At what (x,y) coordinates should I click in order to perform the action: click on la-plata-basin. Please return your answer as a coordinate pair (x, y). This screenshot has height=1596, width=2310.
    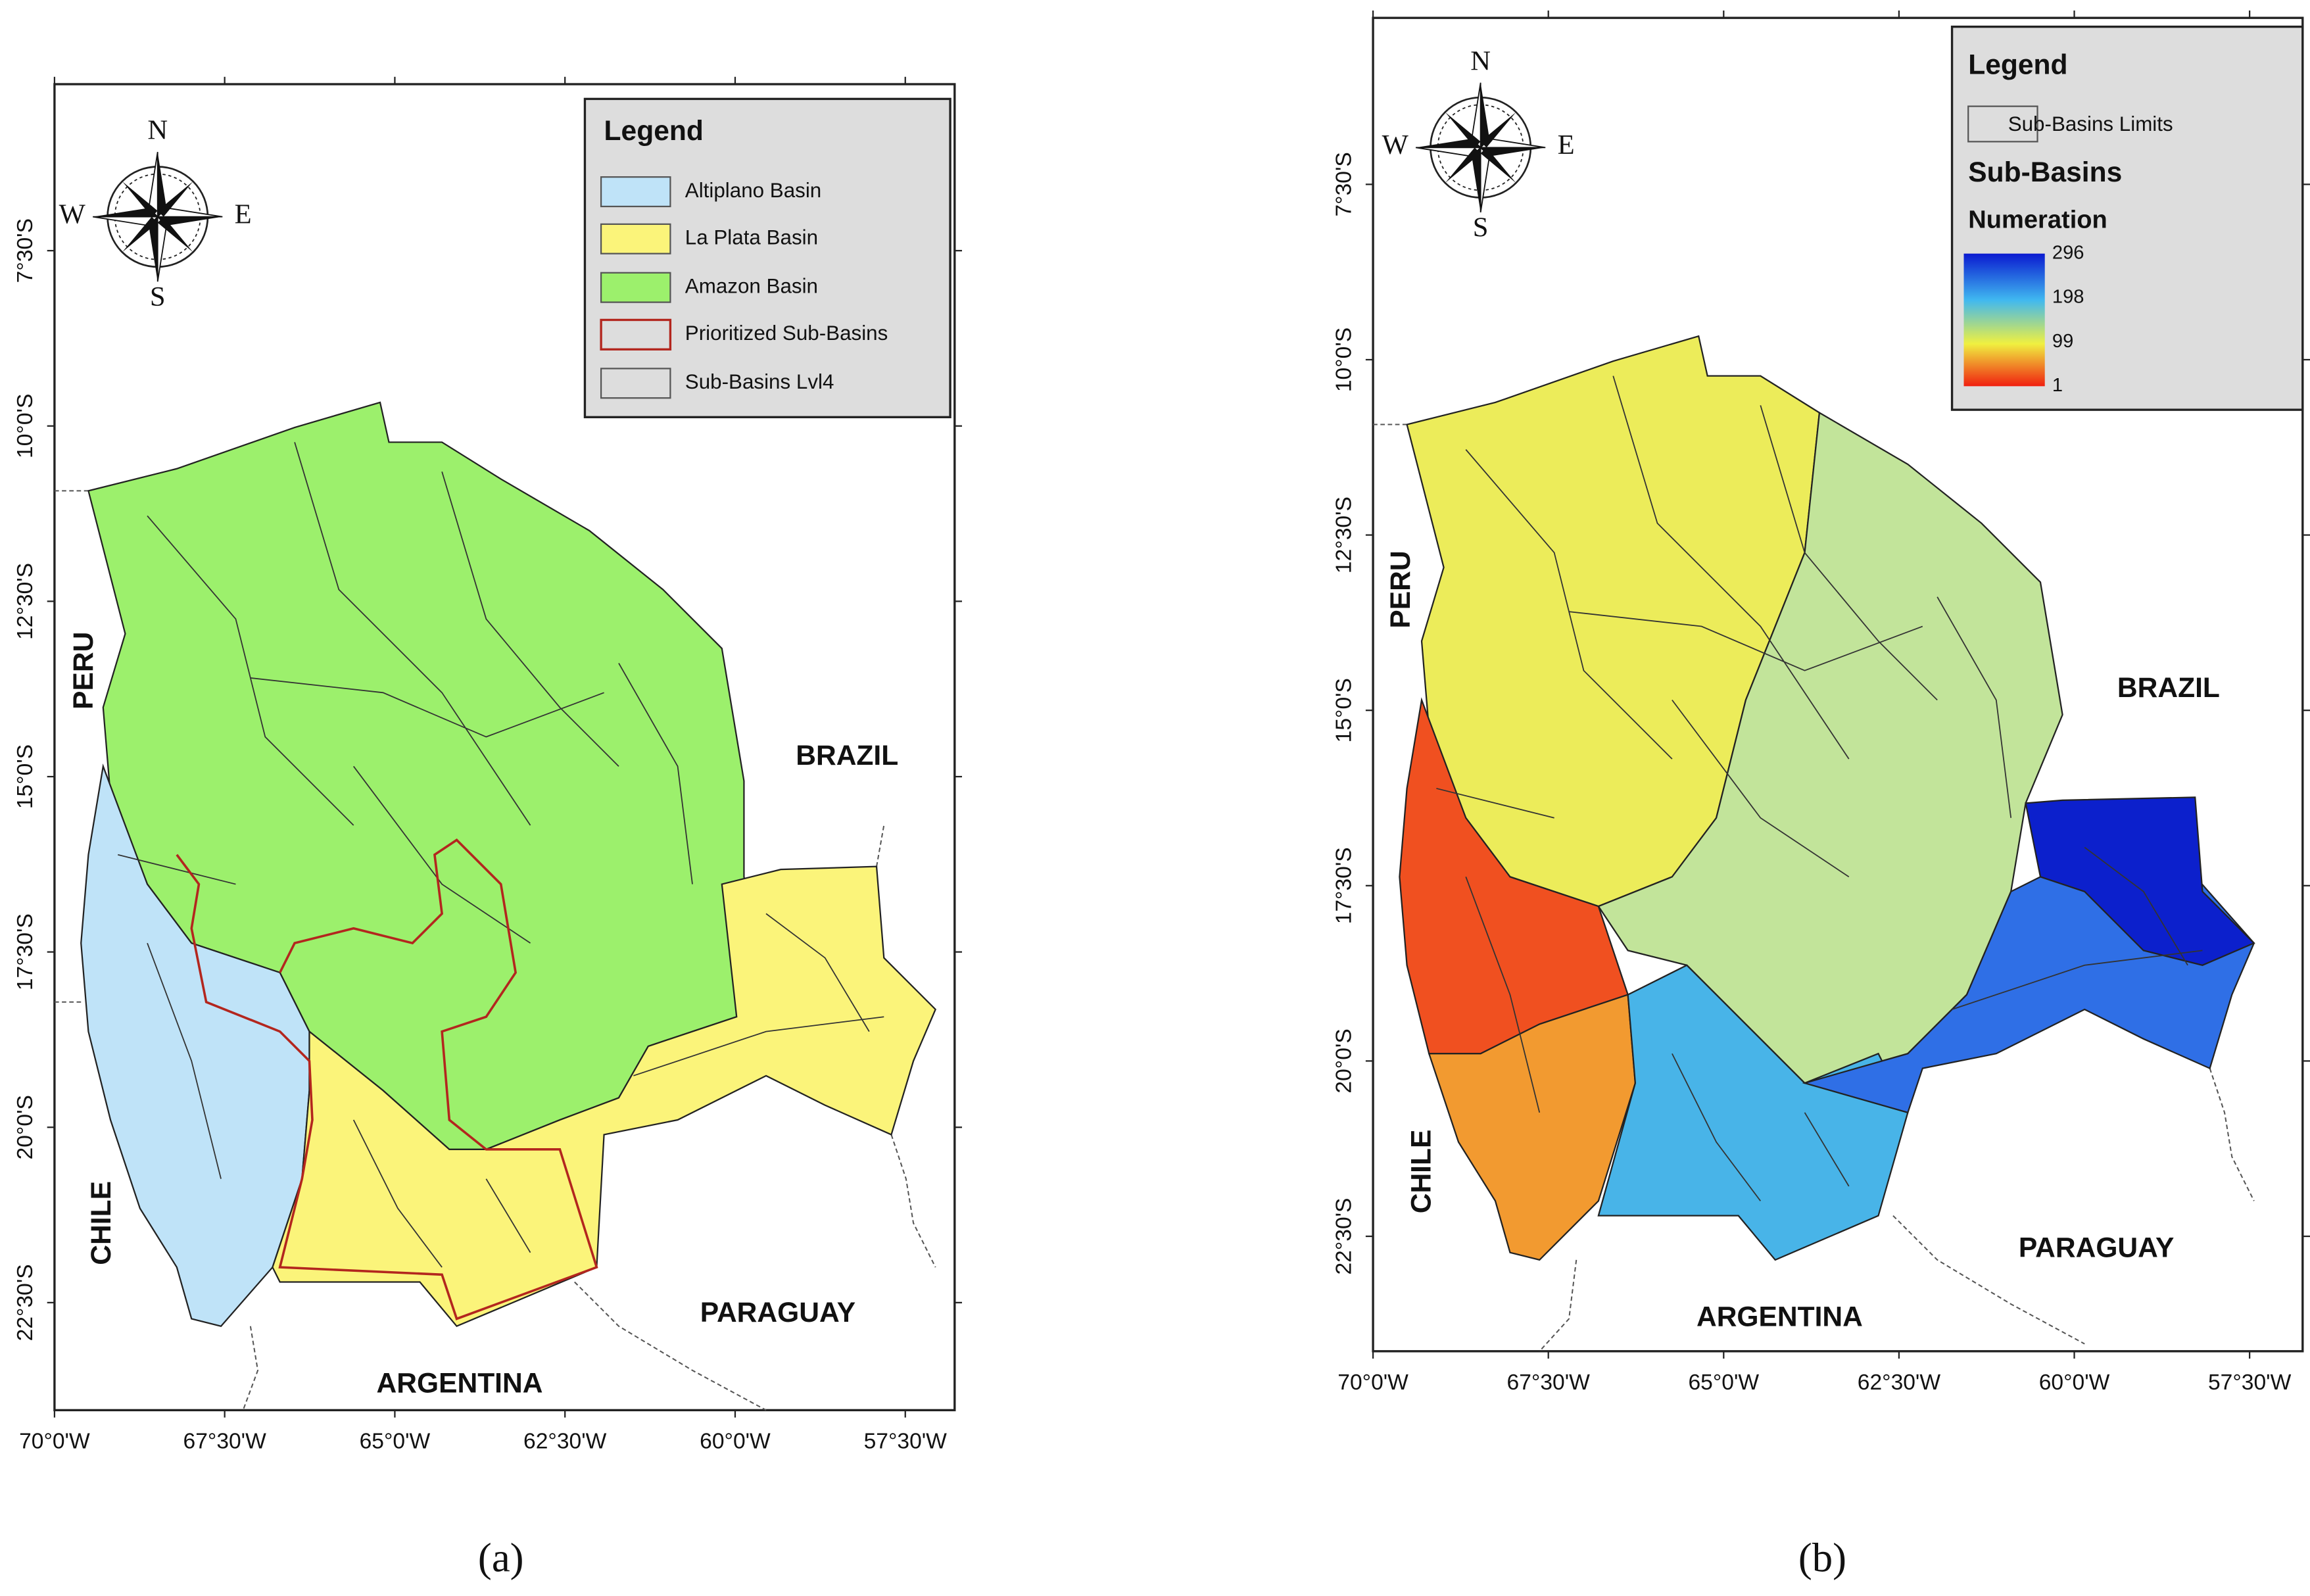
    Looking at the image, I should click on (604, 1096).